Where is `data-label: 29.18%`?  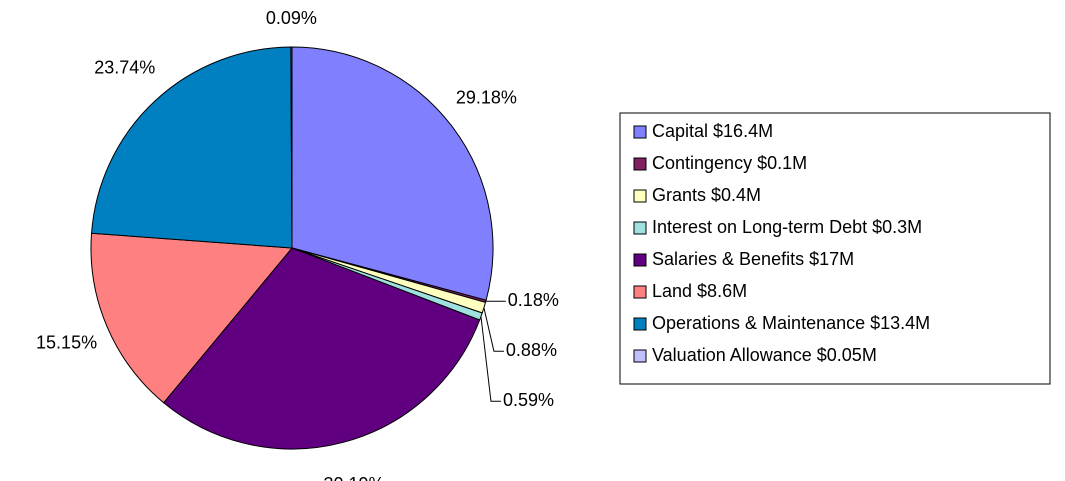 data-label: 29.18% is located at coordinates (486, 98).